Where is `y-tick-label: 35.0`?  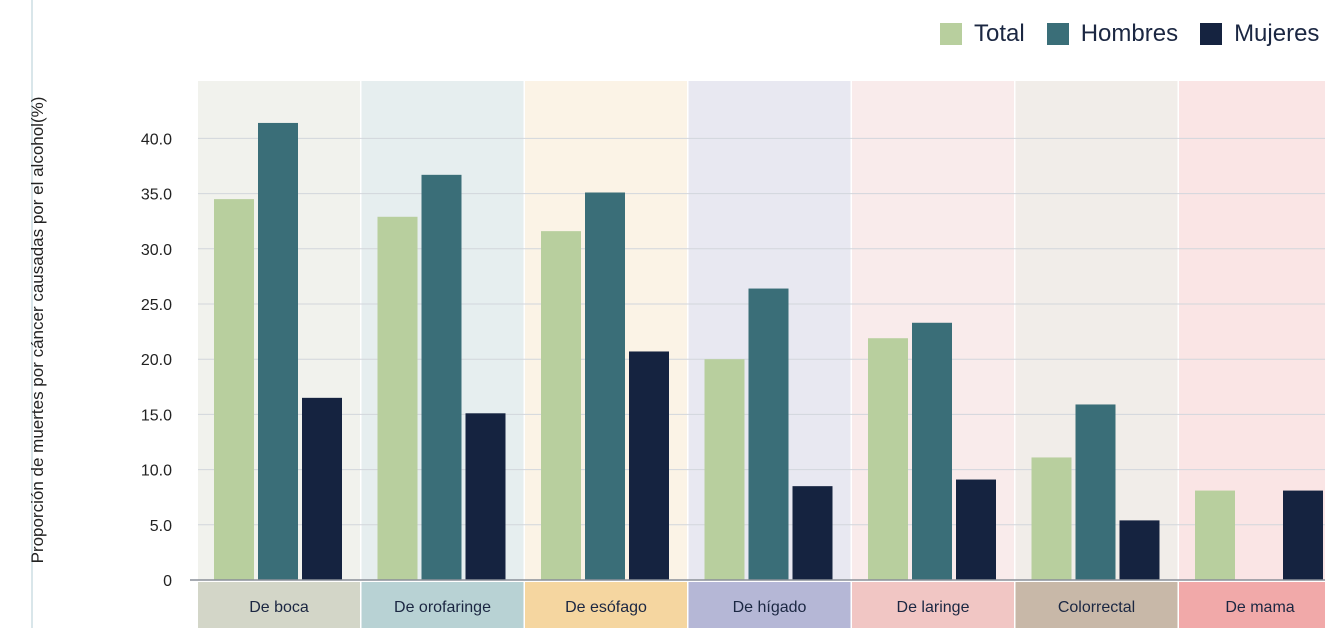 y-tick-label: 35.0 is located at coordinates (156, 195).